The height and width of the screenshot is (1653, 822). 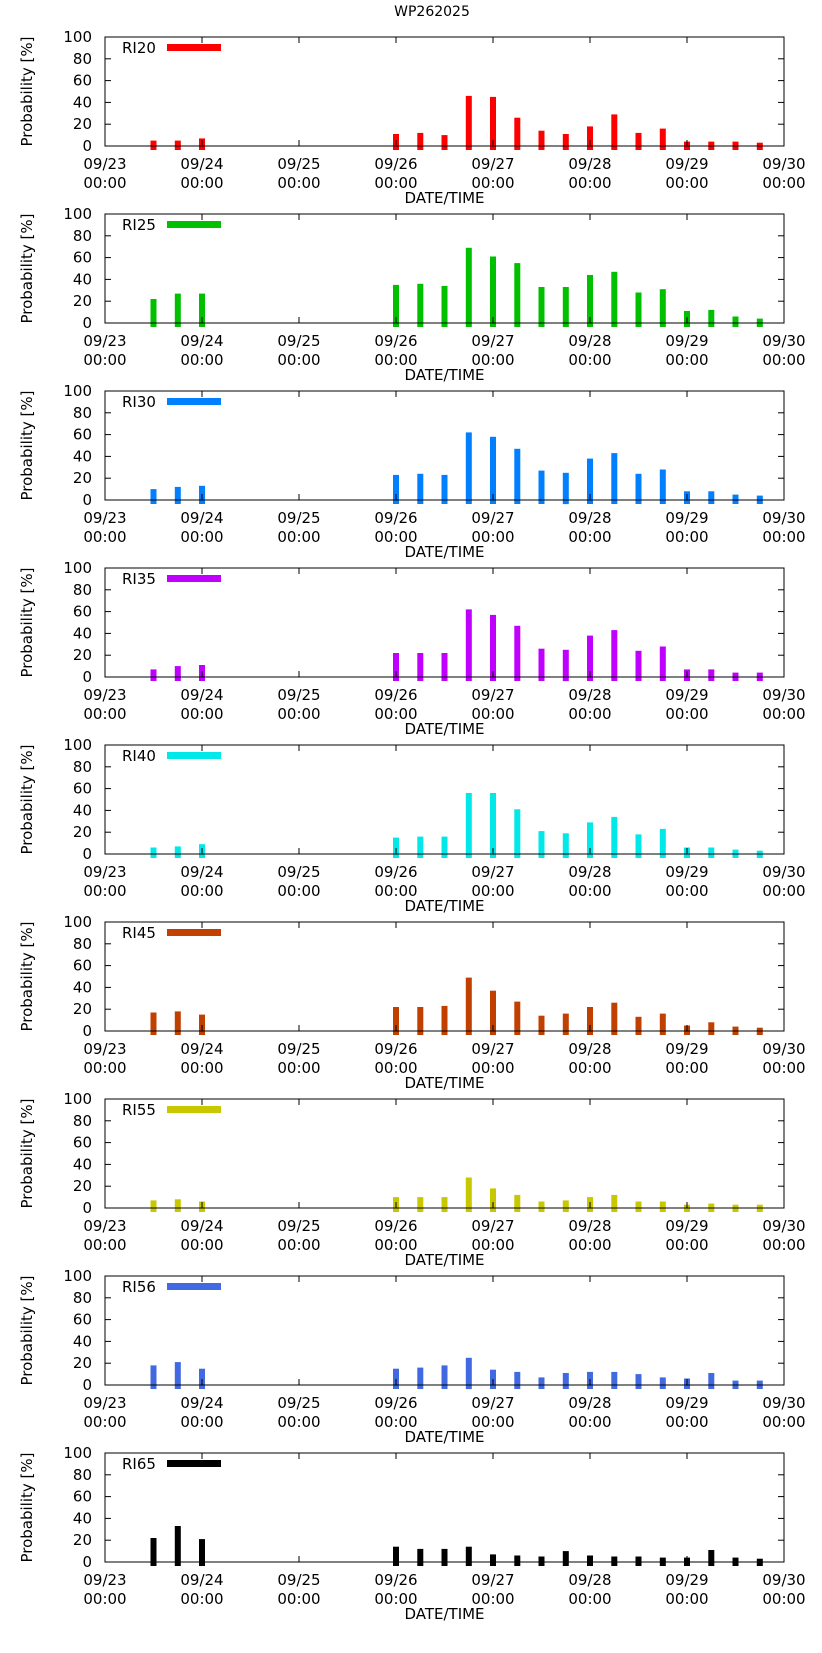 I want to click on y-tick-label-ri30: 100, so click(x=77, y=391).